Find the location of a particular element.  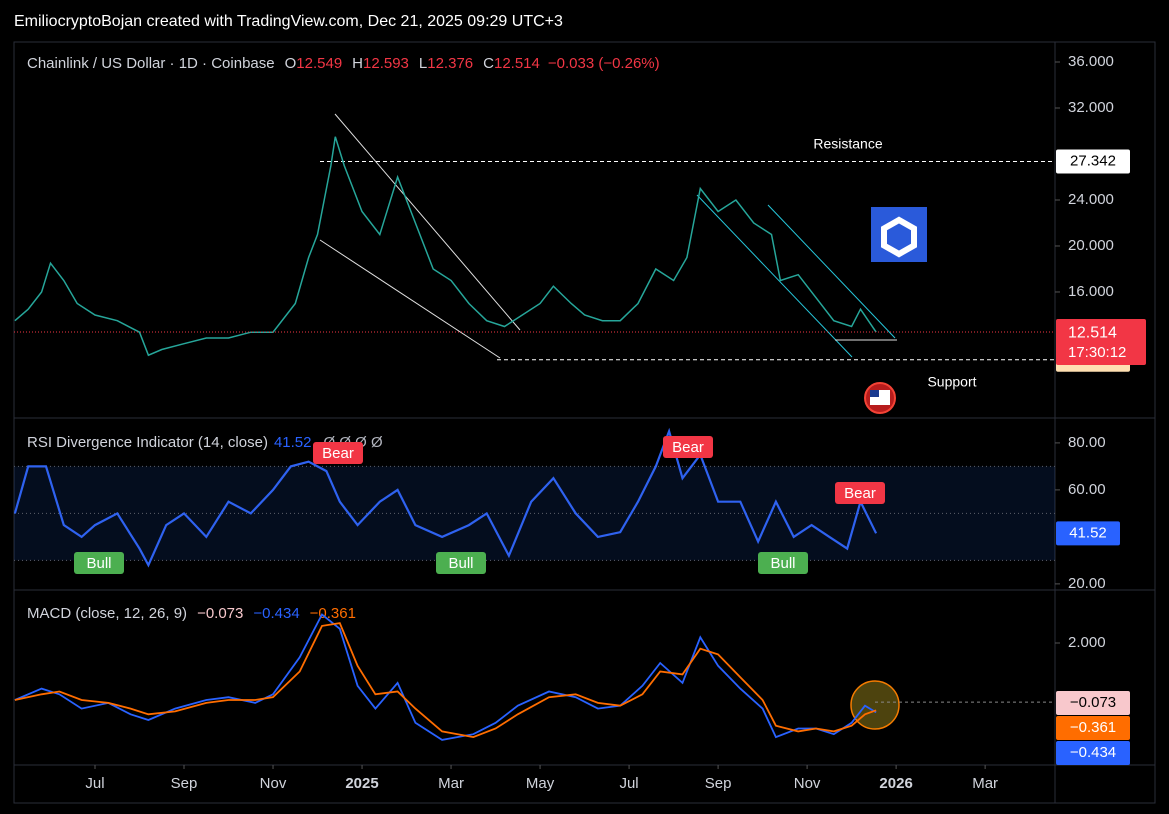

ohlc-label: C is located at coordinates (488, 63).